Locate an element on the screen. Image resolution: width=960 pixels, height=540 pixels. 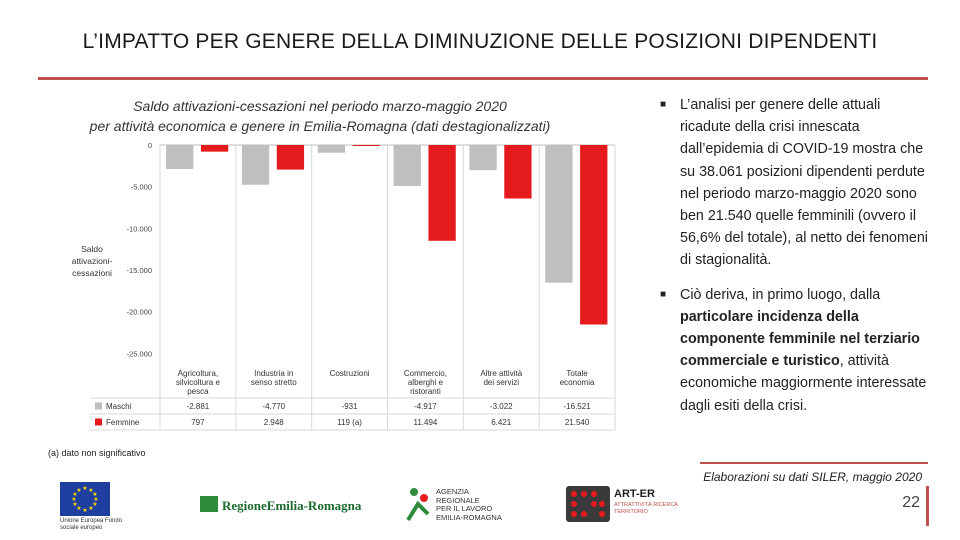
eu-flag-logo: ★ ★ ★ ★ ★ ★ ★ ★ ★ ★ ★ ★ is located at coordinates (85, 499).